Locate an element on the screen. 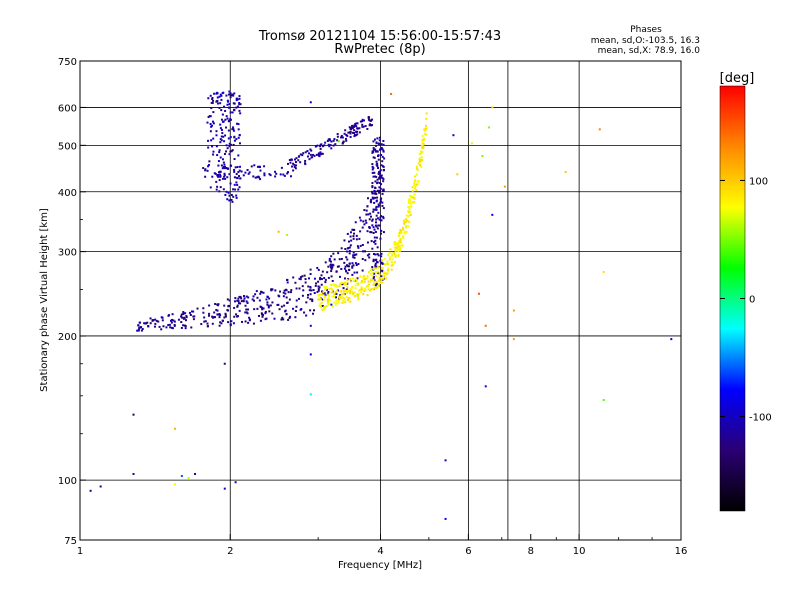  x-tick-label: 4 is located at coordinates (380, 551).